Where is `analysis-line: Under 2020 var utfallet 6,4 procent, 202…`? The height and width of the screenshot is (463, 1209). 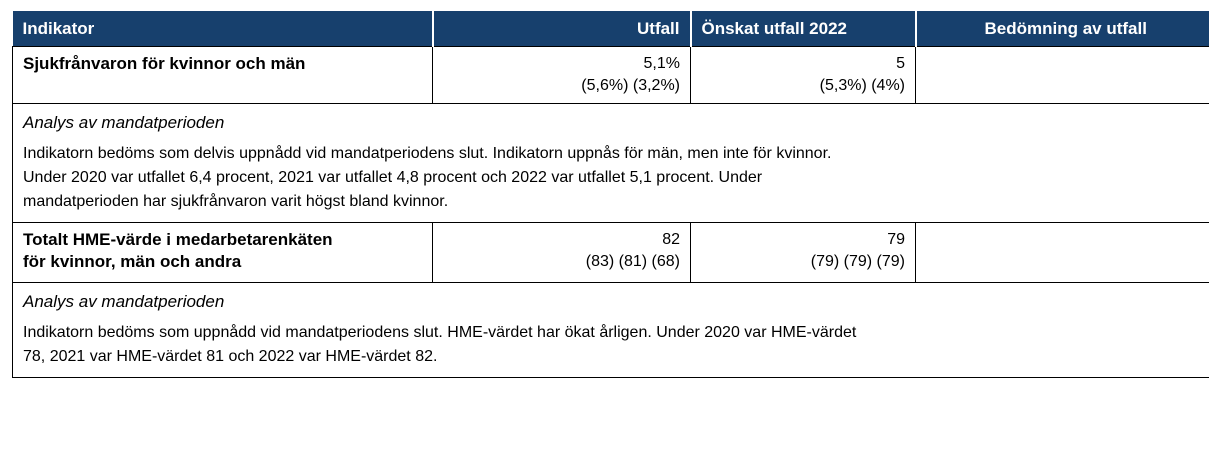
analysis-line: Under 2020 var utfallet 6,4 procent, 202… is located at coordinates (393, 177).